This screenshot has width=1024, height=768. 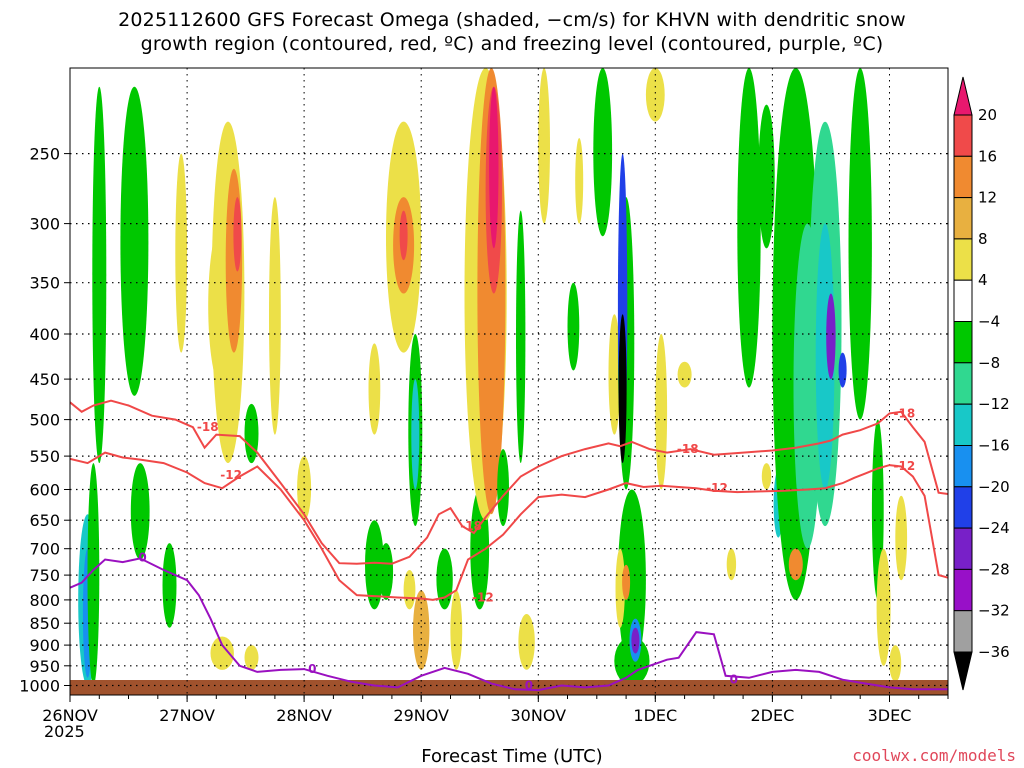 What do you see at coordinates (994, 487) in the screenshot?
I see `colorbar-label: −20` at bounding box center [994, 487].